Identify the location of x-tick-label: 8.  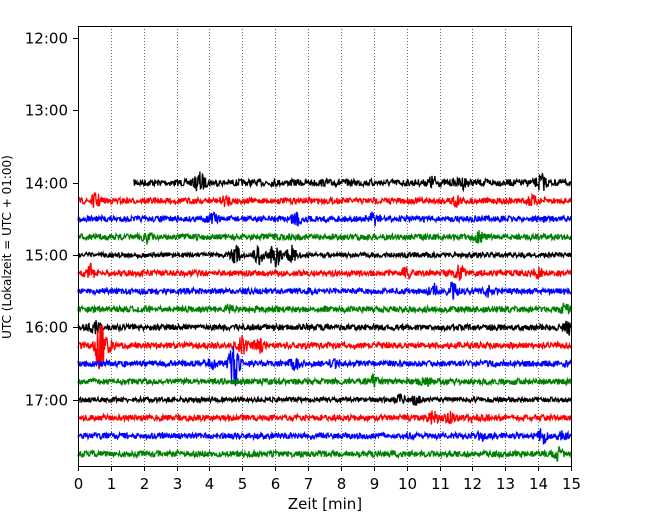
(342, 484).